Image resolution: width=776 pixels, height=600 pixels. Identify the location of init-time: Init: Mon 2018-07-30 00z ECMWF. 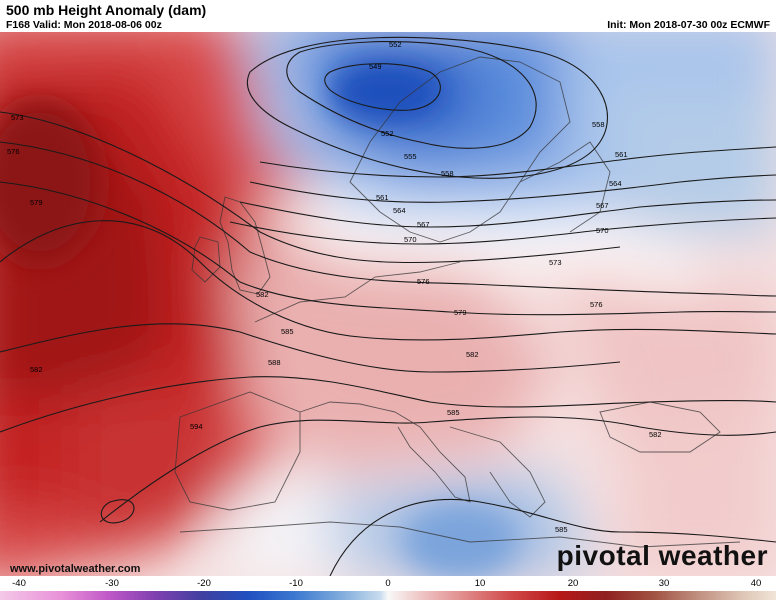
(688, 25).